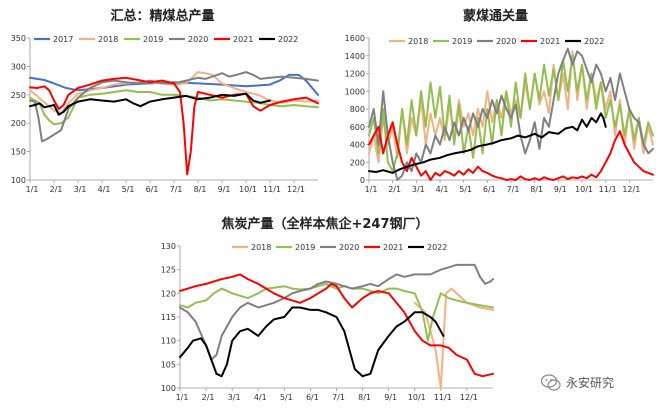 Image resolution: width=658 pixels, height=409 pixels. I want to click on legend-label-2017: 2017, so click(63, 39).